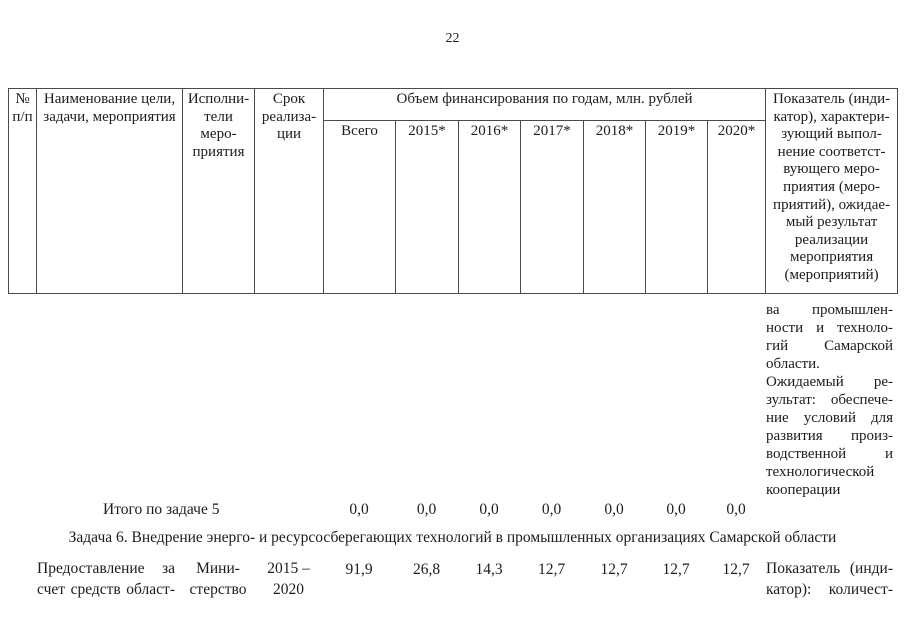 Image resolution: width=905 pixels, height=640 pixels. What do you see at coordinates (106, 568) in the screenshot?
I see `task-name-line: Предоставление за` at bounding box center [106, 568].